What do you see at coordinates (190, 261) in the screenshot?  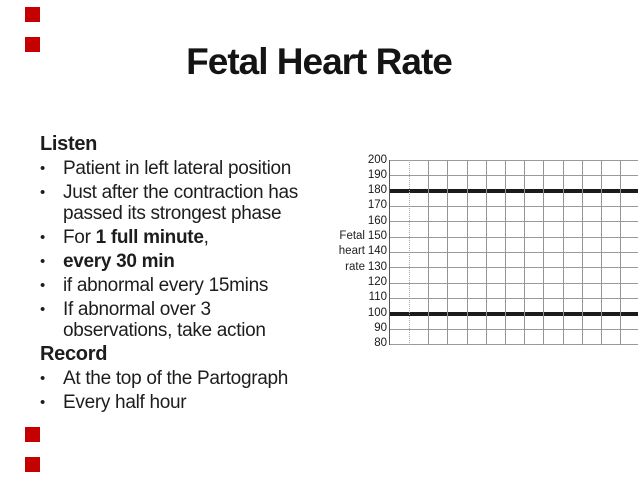 I see `list-item: • every 30 min` at bounding box center [190, 261].